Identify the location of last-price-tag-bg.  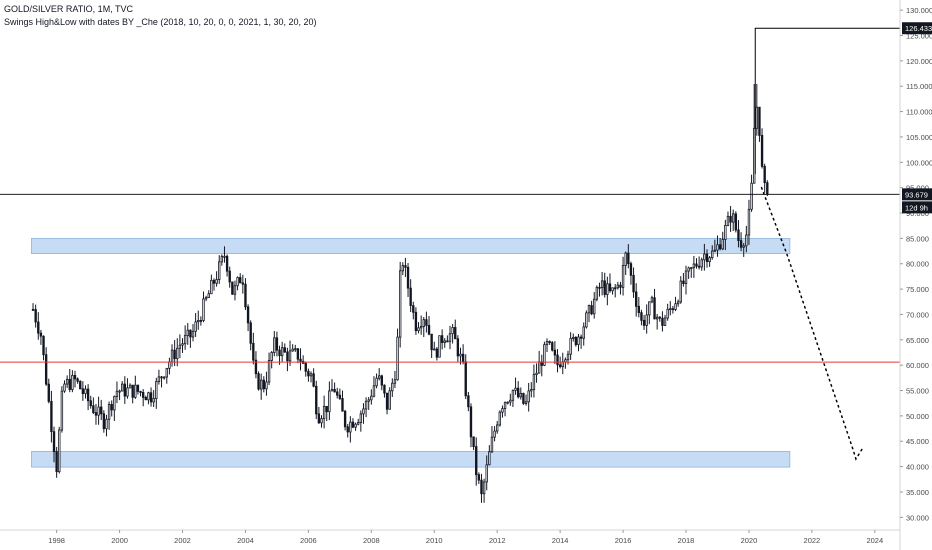
(917, 194).